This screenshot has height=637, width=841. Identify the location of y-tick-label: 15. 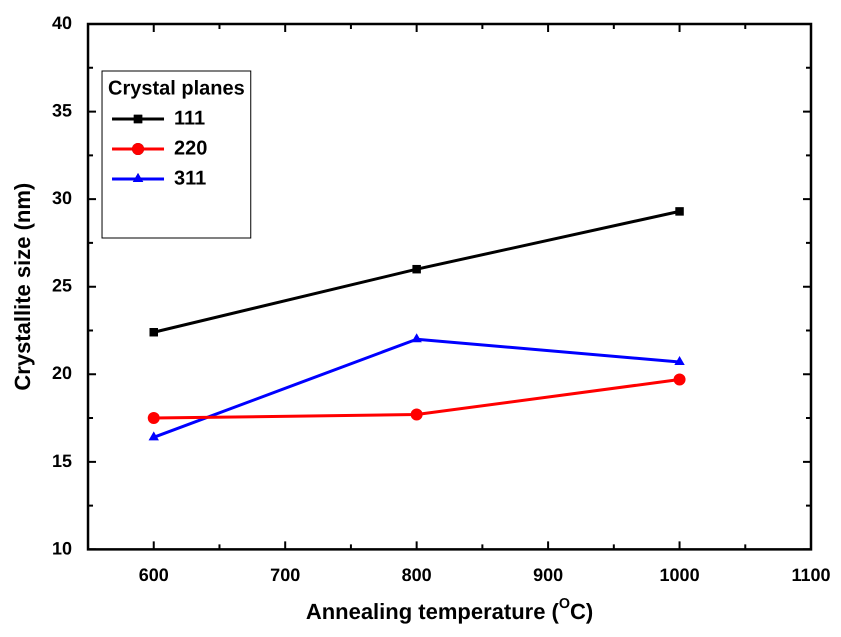
(62, 460).